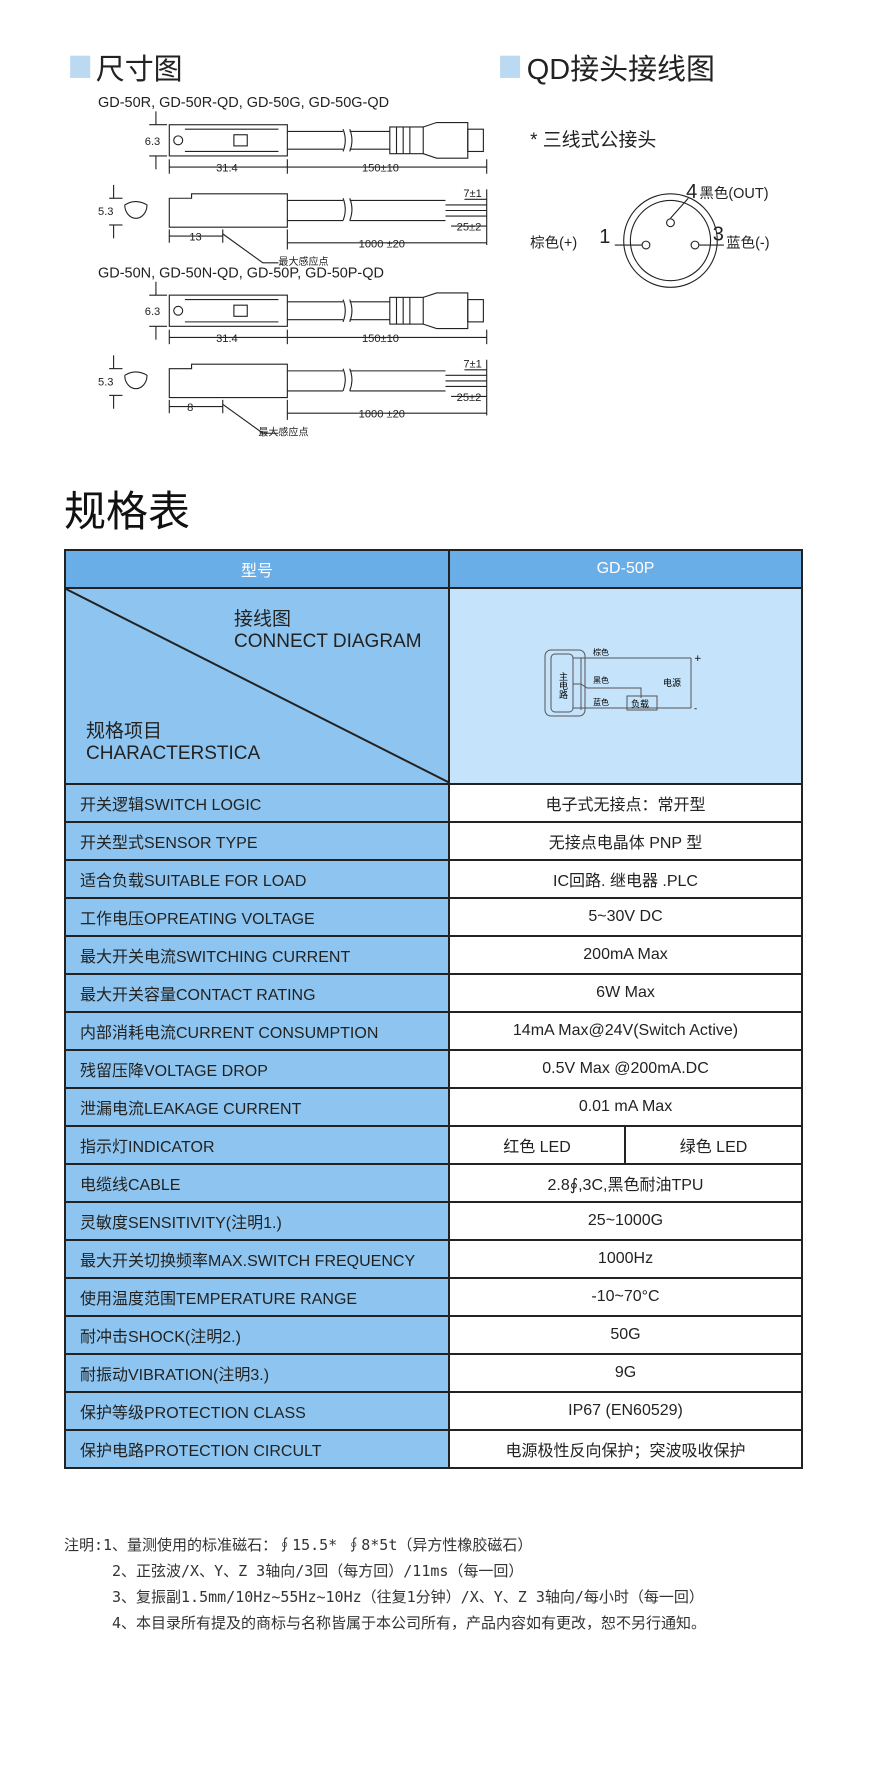  I want to click on spec-value: 无接点电晶体 PNP 型, so click(625, 841).